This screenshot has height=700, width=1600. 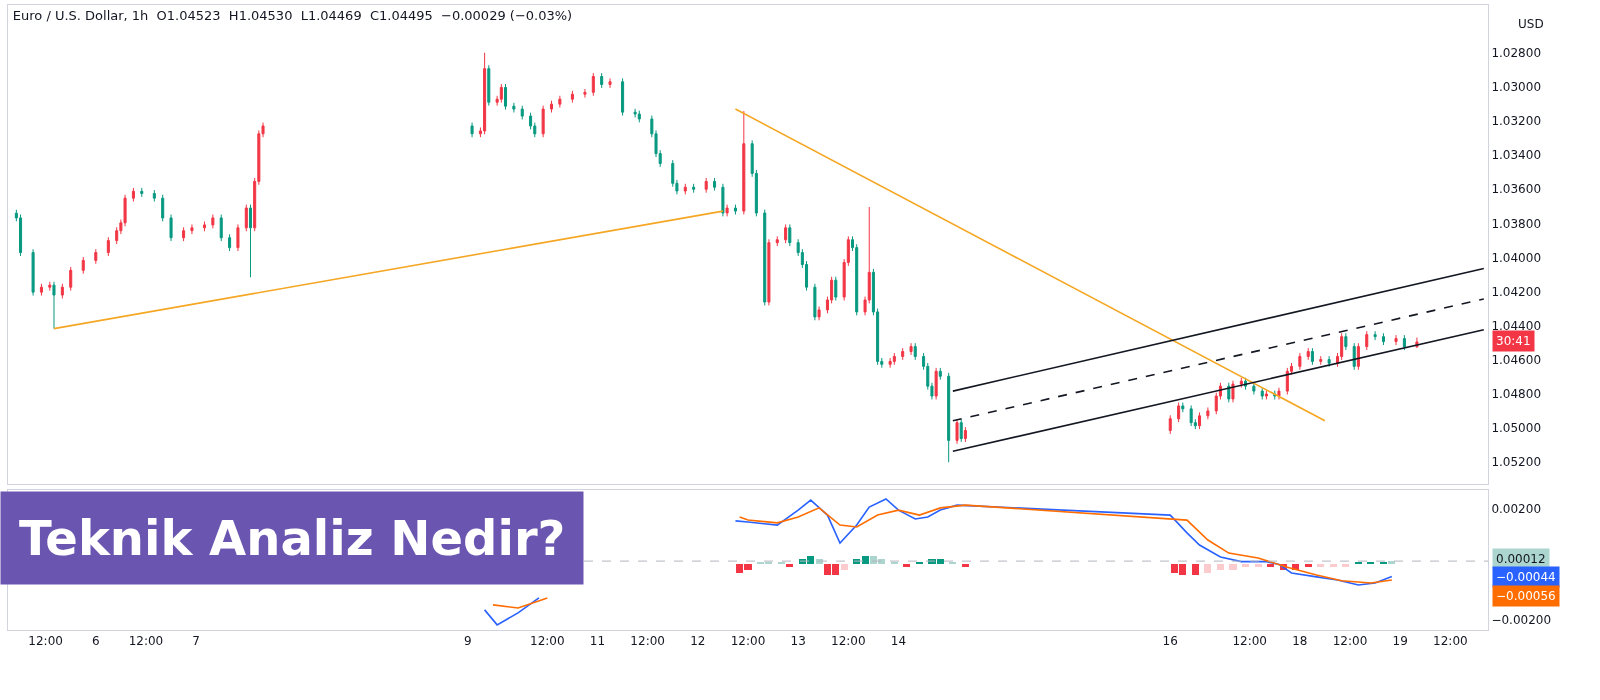 I want to click on y-tick-label: 1.04000, so click(x=1516, y=257).